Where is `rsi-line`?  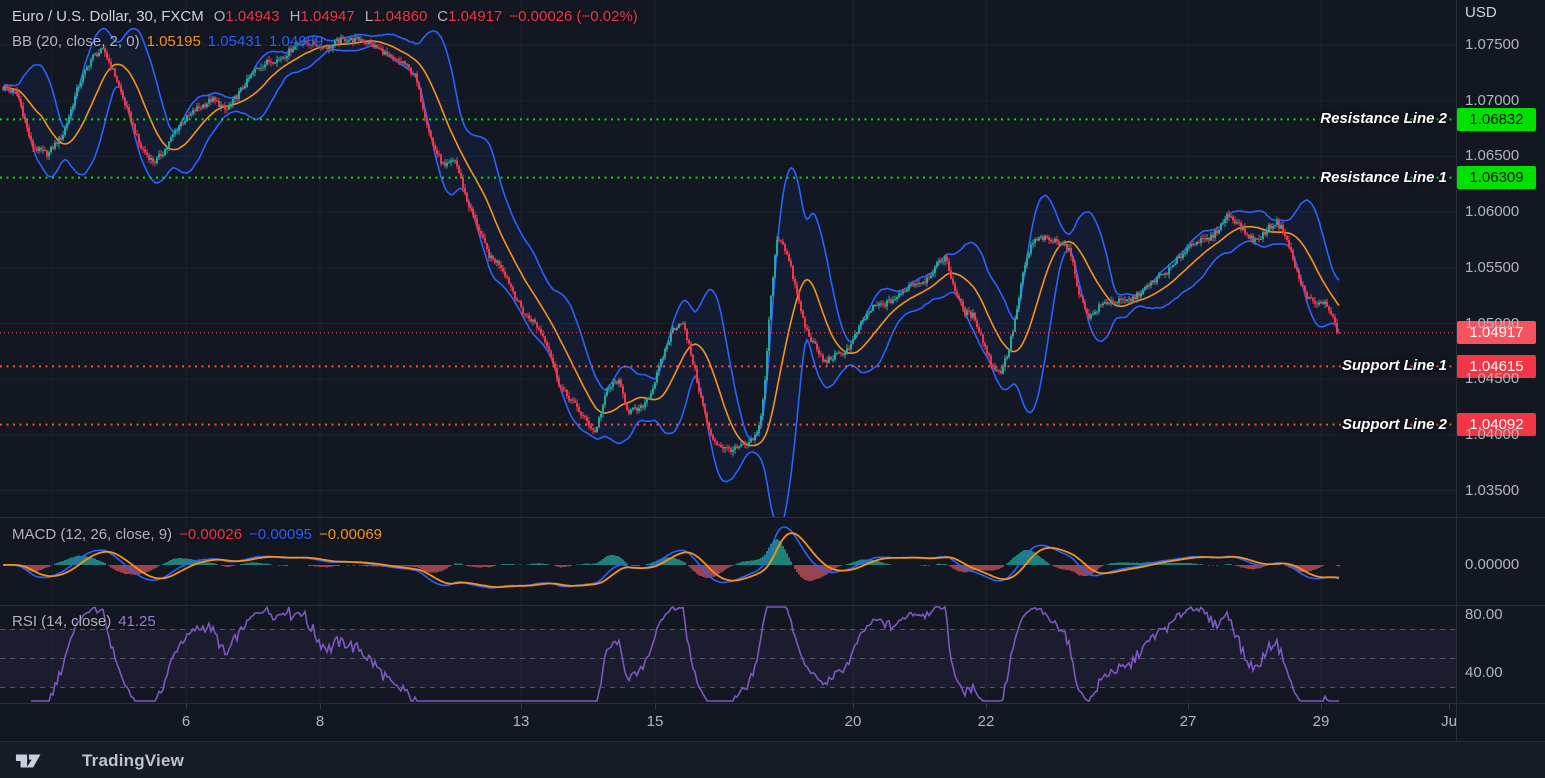 rsi-line is located at coordinates (685, 653).